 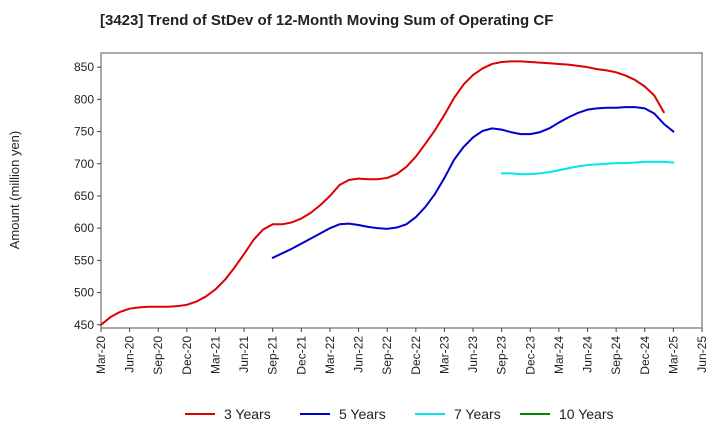 I want to click on y-tick-label: 850, so click(x=84, y=67).